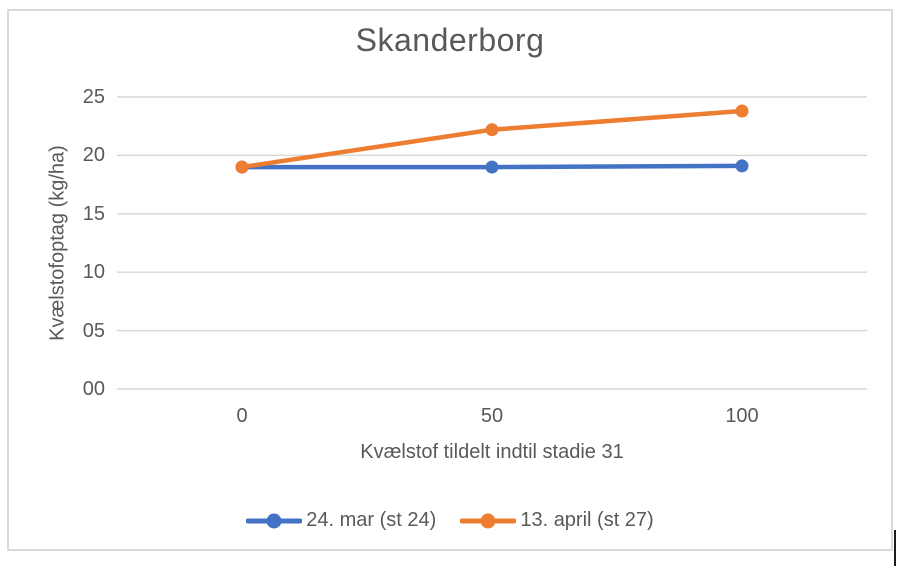 Image resolution: width=904 pixels, height=566 pixels. I want to click on x-tick-label: 100, so click(742, 416).